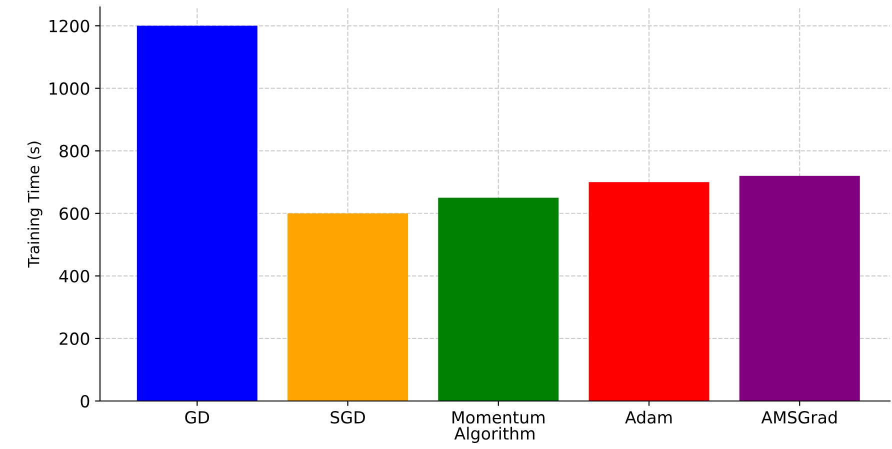  What do you see at coordinates (74, 276) in the screenshot?
I see `y-tick-label: 400` at bounding box center [74, 276].